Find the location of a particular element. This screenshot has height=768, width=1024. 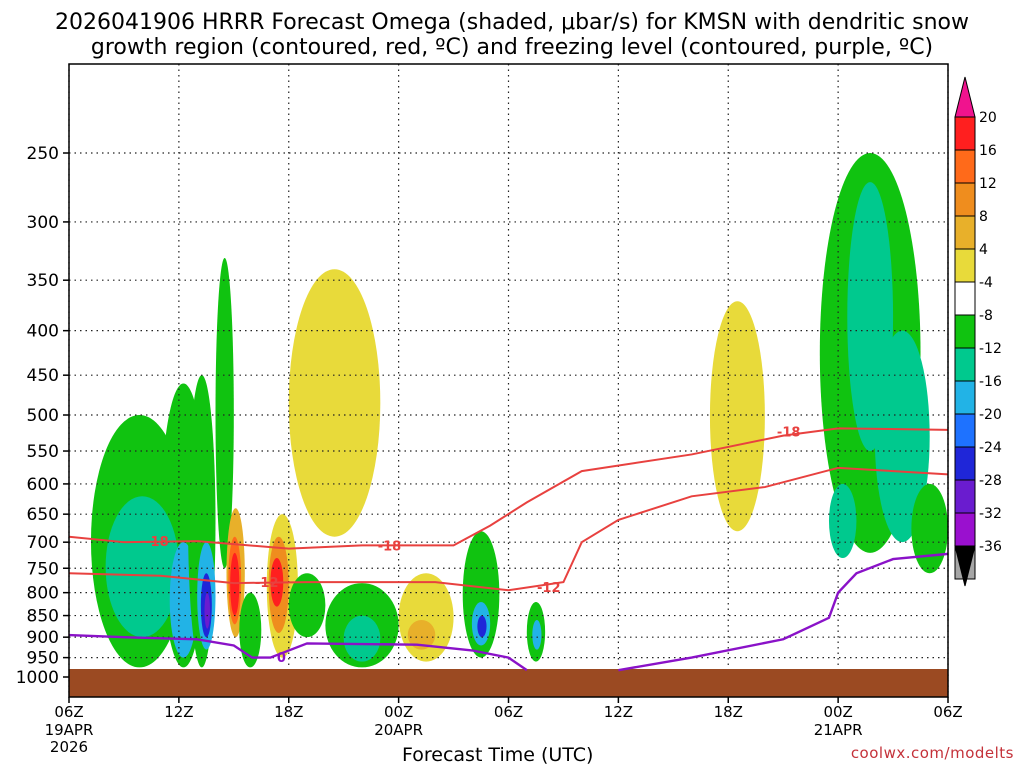

y-tick-label: 600 is located at coordinates (43, 485).